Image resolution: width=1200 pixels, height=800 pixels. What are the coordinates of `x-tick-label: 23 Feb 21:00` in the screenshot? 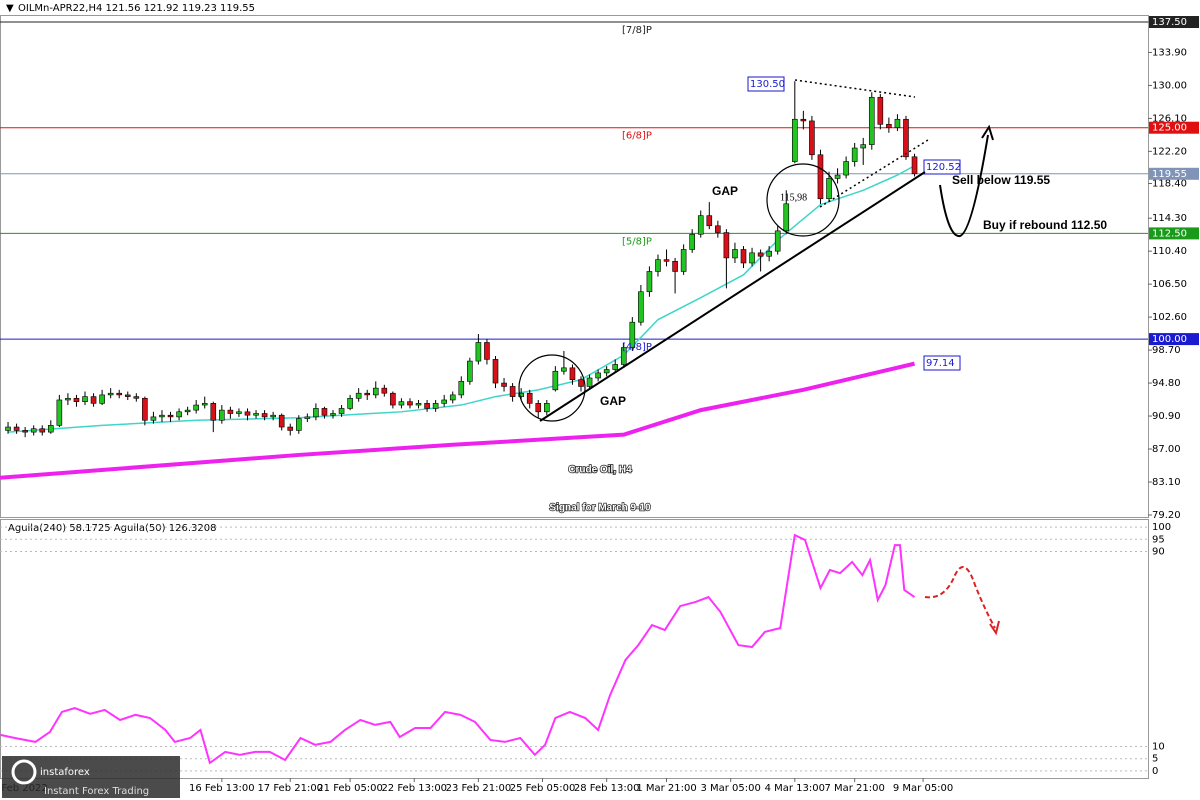 It's located at (479, 788).